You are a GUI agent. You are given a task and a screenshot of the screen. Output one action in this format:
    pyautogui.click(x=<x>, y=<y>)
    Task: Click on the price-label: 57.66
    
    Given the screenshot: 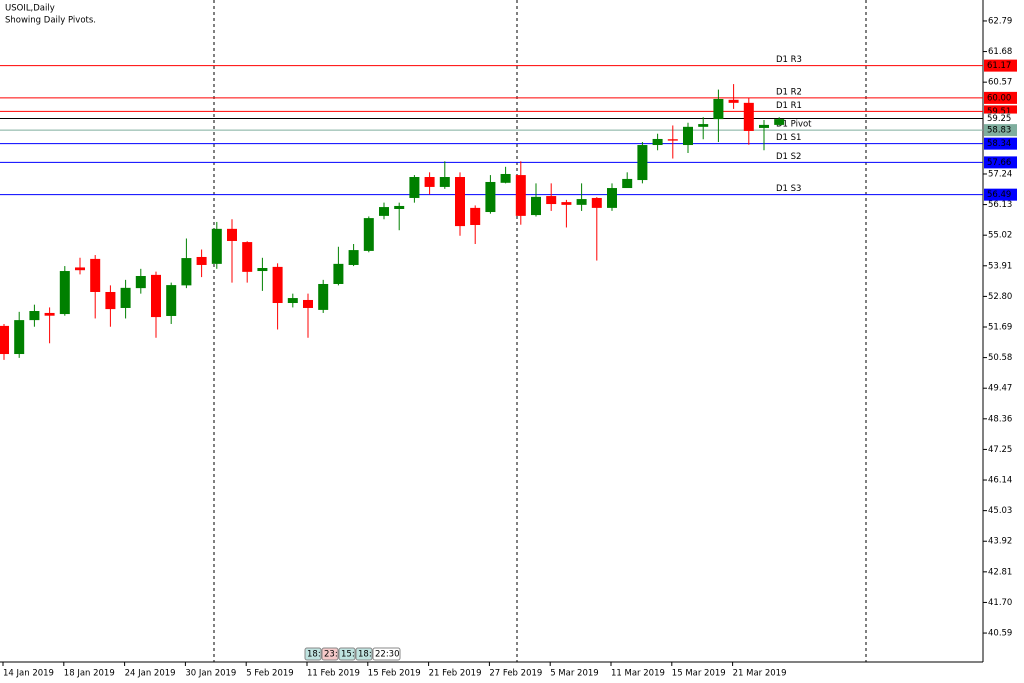 What is the action you would take?
    pyautogui.click(x=999, y=163)
    